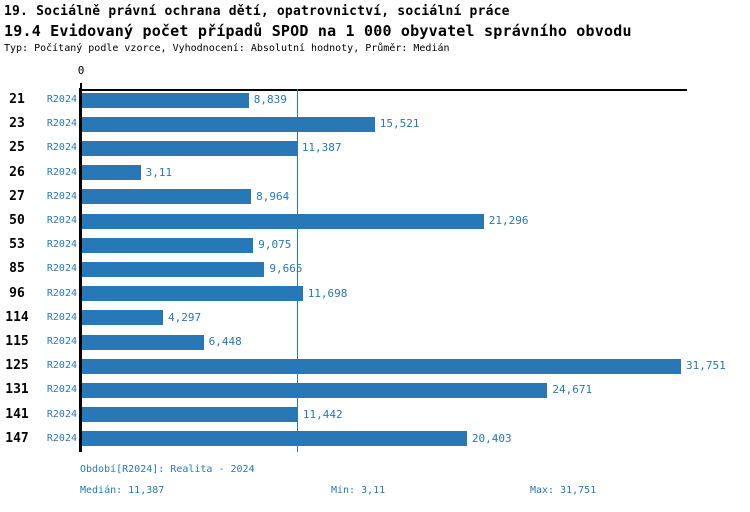 The image size is (750, 512). Describe the element at coordinates (508, 220) in the screenshot. I see `bar-value-label: 21,296` at that location.